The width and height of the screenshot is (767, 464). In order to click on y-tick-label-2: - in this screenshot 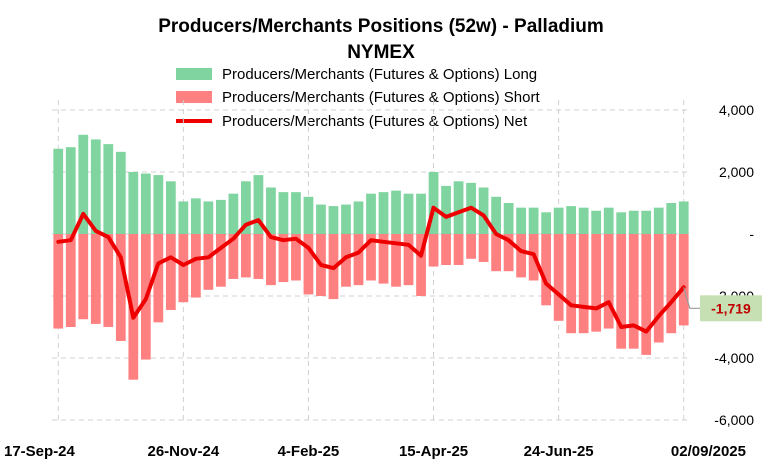, I will do `click(751, 234)`.